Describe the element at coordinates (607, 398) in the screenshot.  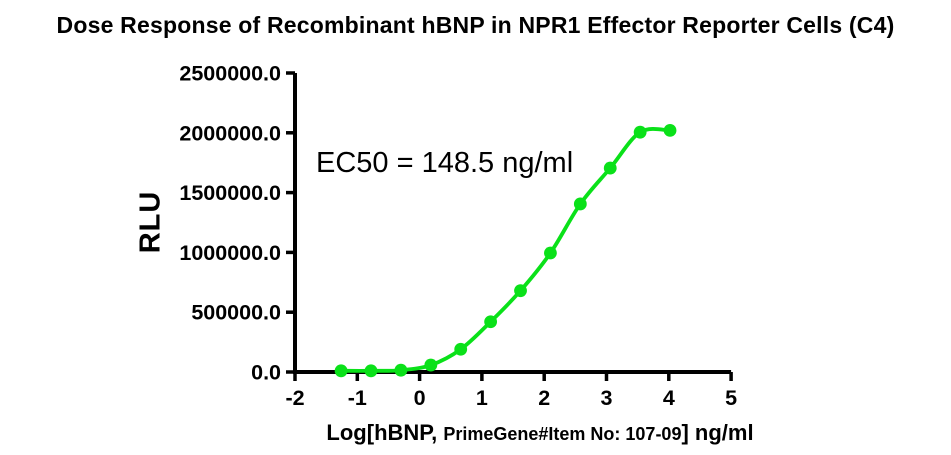
I see `x-tick-label: 3` at that location.